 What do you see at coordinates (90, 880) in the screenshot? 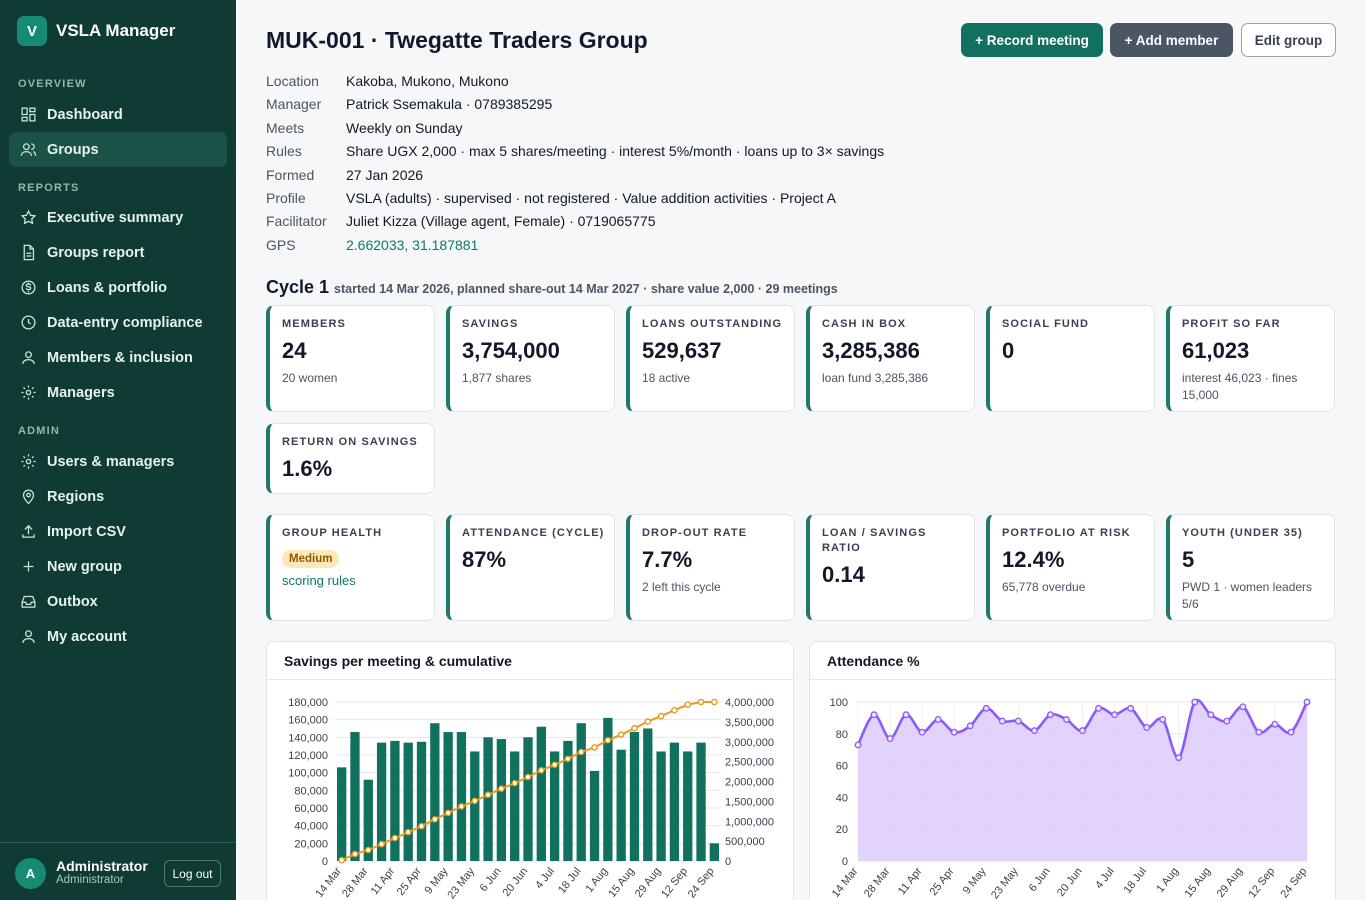
I see `user-role: Administrator` at bounding box center [90, 880].